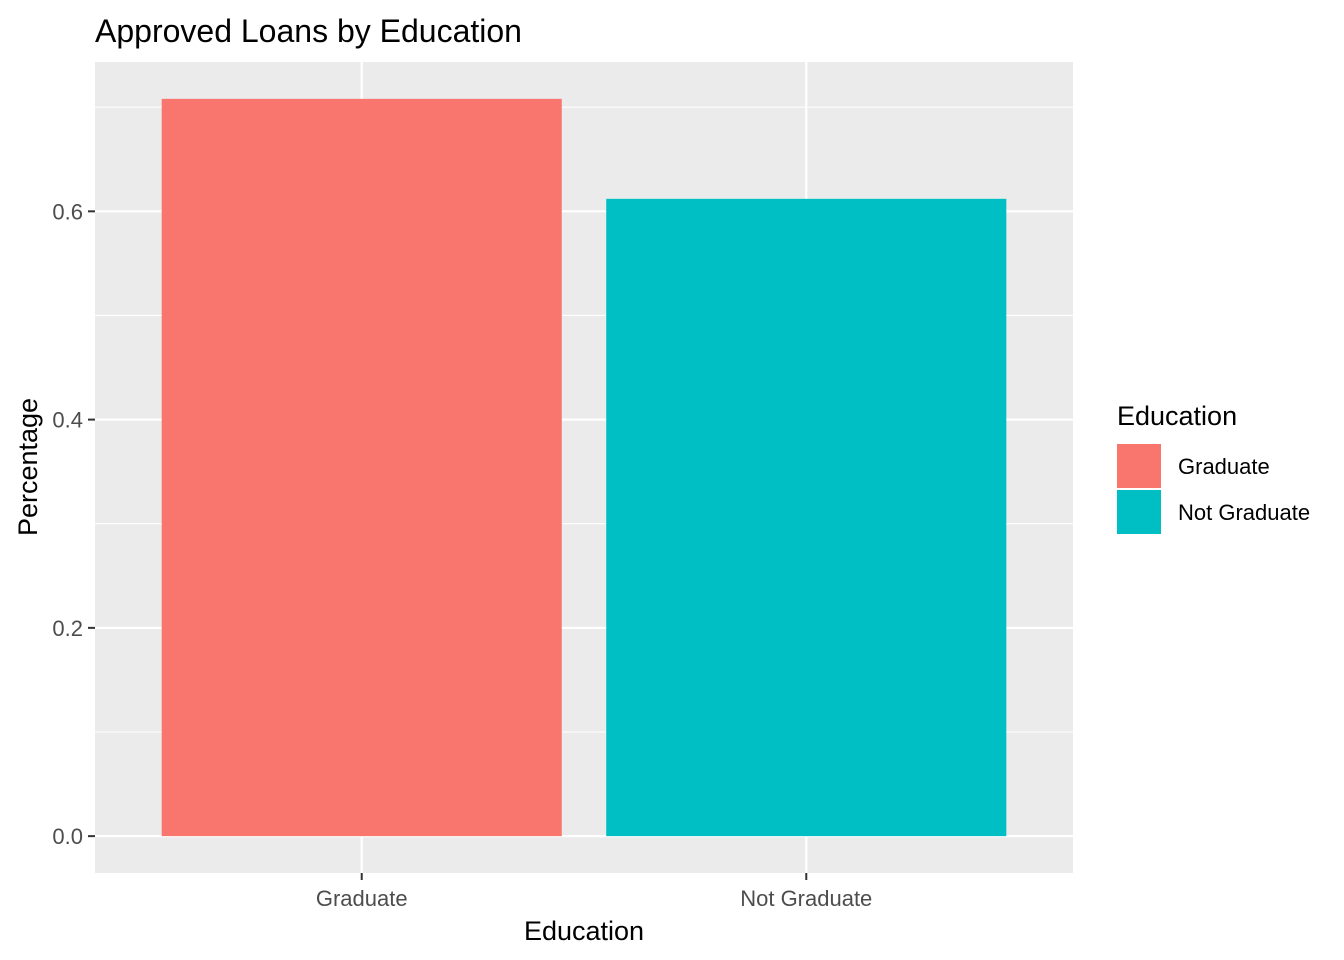 This screenshot has width=1344, height=960. Describe the element at coordinates (1244, 512) in the screenshot. I see `legend-label: Not Graduate` at that location.